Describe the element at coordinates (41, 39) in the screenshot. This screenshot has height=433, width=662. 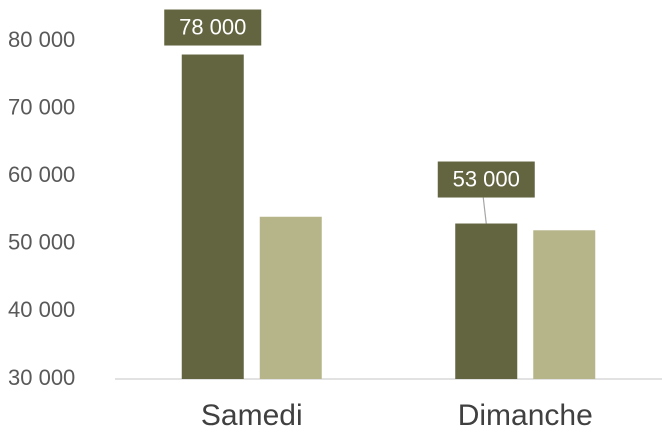
I see `y-tick-label: 80 000` at that location.